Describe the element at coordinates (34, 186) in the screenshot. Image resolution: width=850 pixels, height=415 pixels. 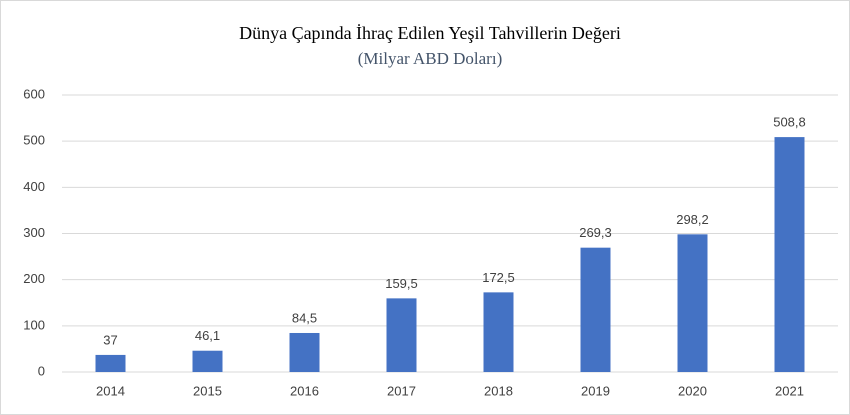
I see `y-tick-label: 400` at that location.